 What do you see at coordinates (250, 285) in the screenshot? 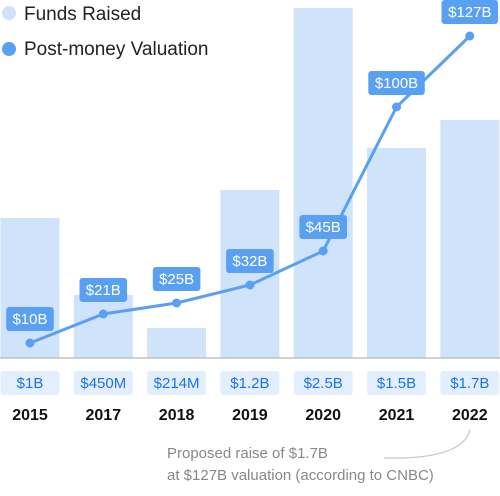
I see `valuation-point-2019` at bounding box center [250, 285].